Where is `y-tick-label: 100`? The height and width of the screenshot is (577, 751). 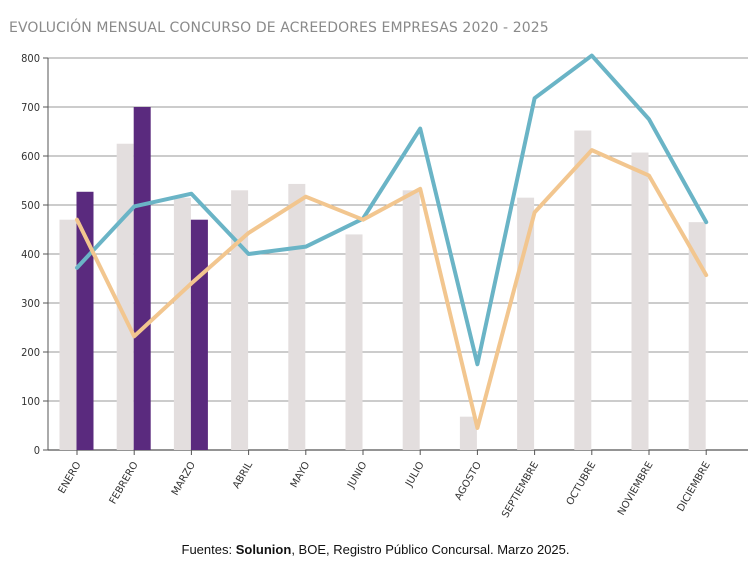
y-tick-label: 100 is located at coordinates (30, 401).